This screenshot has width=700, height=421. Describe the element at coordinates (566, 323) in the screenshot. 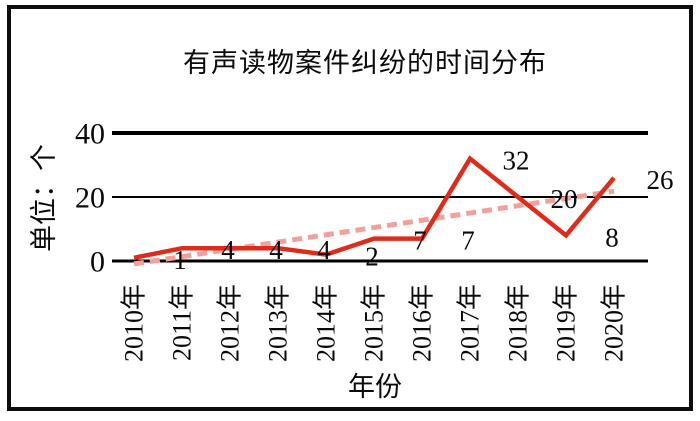

I see `x-tick-label: 2019年` at that location.